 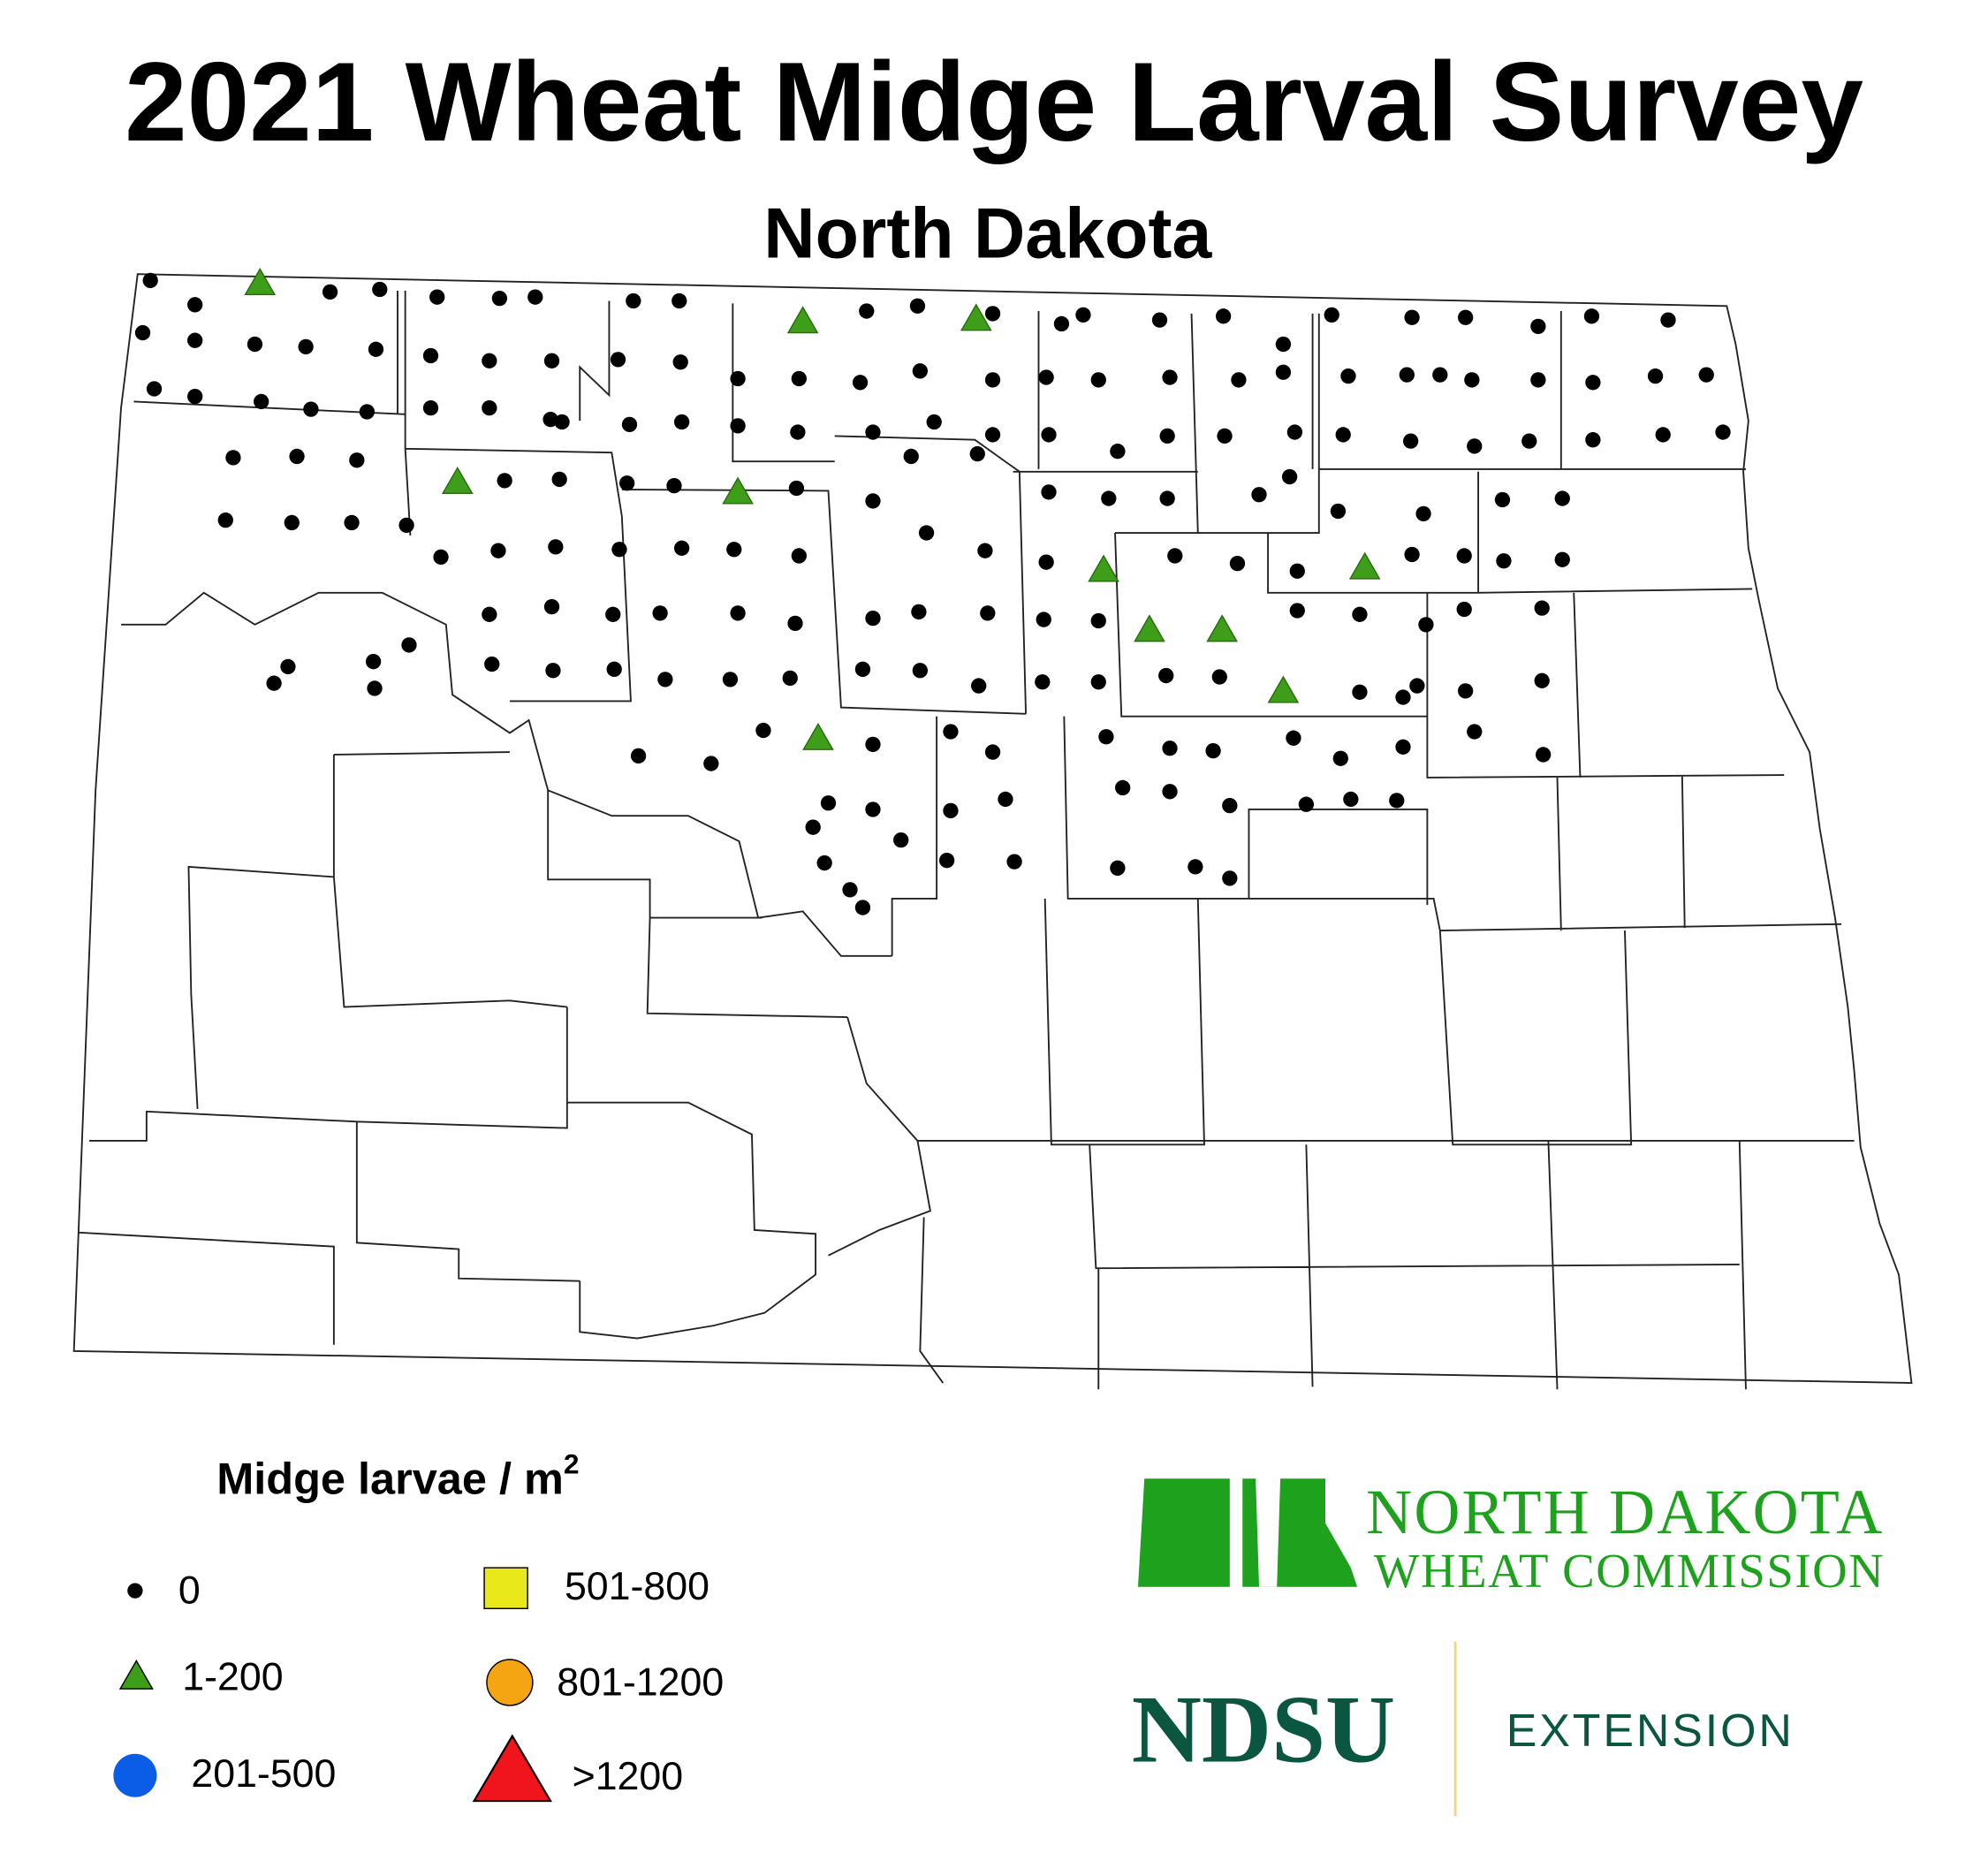 What do you see at coordinates (640, 1682) in the screenshot?
I see `legend-label: 801-1200` at bounding box center [640, 1682].